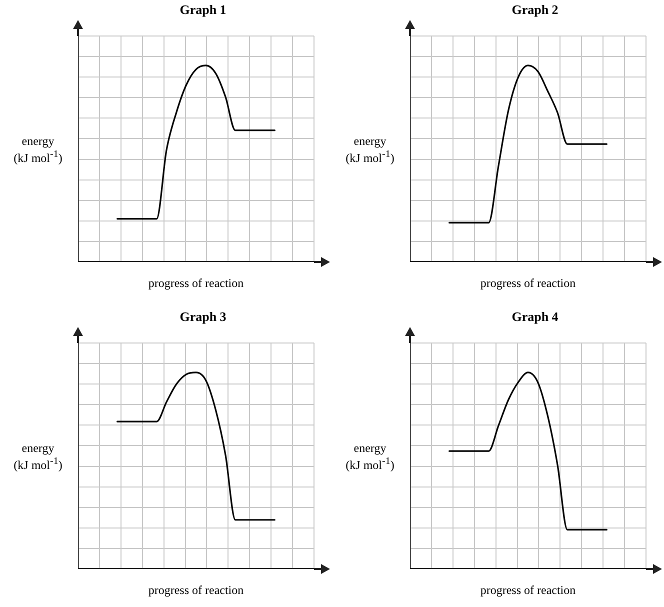 This screenshot has height=607, width=664. What do you see at coordinates (203, 317) in the screenshot?
I see `chart-title: Graph 3` at bounding box center [203, 317].